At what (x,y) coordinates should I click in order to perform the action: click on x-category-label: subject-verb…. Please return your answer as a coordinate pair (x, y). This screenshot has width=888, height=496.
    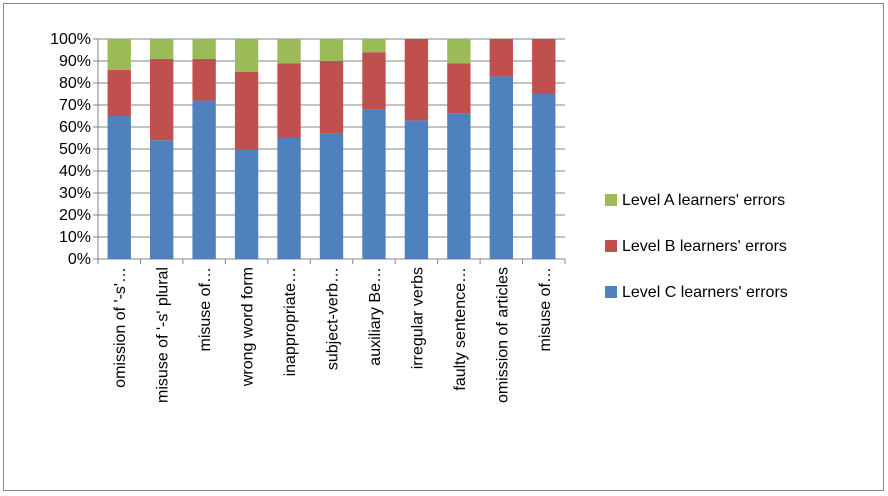
    Looking at the image, I should click on (333, 318).